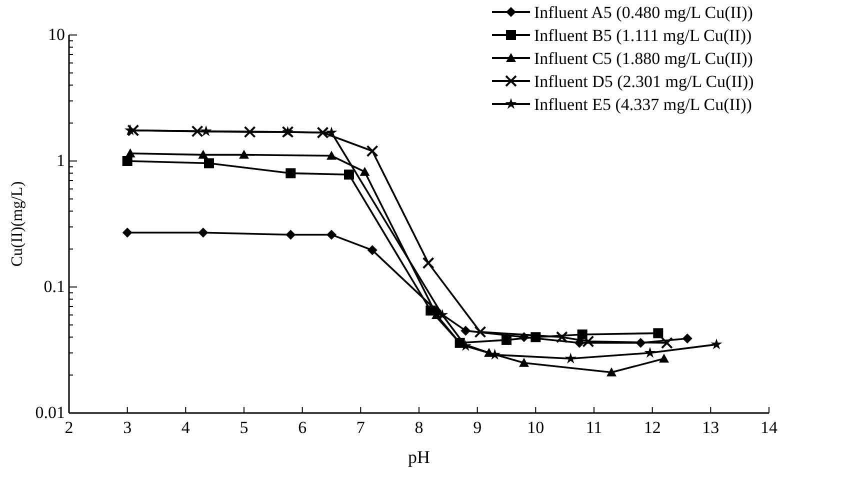 Image resolution: width=852 pixels, height=483 pixels. What do you see at coordinates (56, 34) in the screenshot?
I see `y-tick-label: 10` at bounding box center [56, 34].